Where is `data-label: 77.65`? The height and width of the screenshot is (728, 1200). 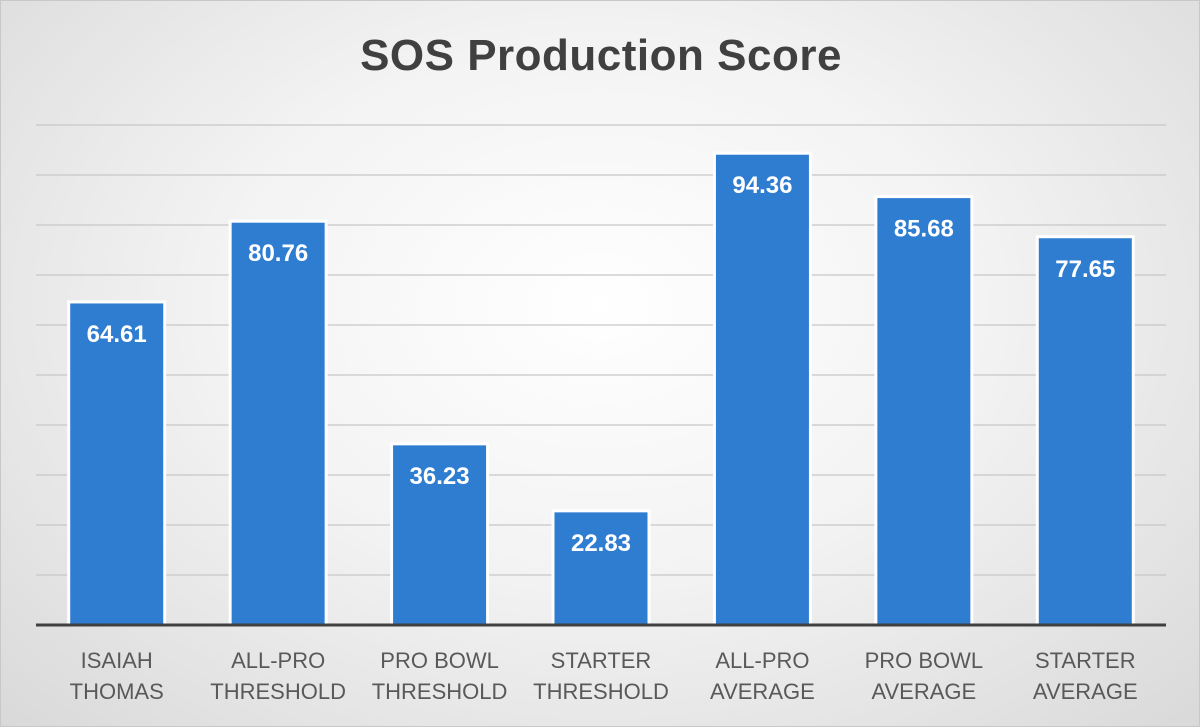
data-label: 77.65 is located at coordinates (1085, 269).